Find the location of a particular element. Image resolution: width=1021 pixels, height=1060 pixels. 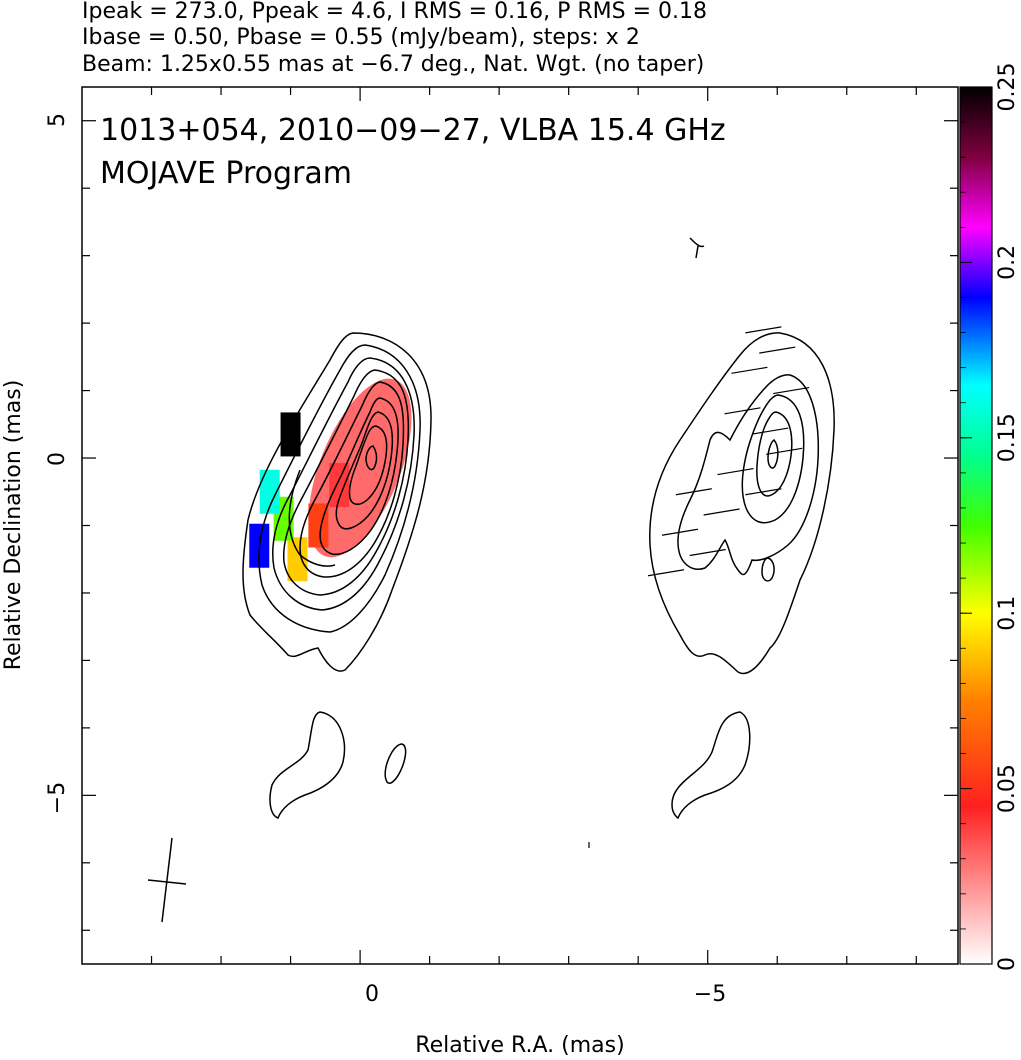

colorbar is located at coordinates (976, 525).